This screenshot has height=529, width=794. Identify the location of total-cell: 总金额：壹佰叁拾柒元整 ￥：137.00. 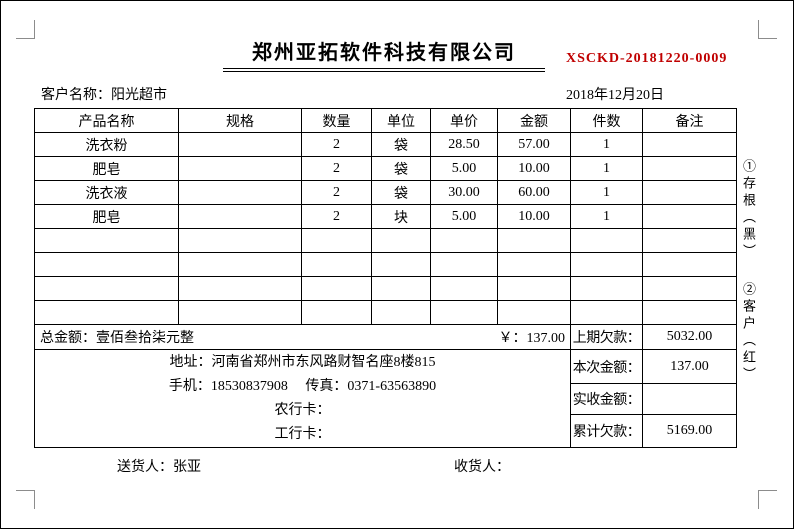
(302, 337).